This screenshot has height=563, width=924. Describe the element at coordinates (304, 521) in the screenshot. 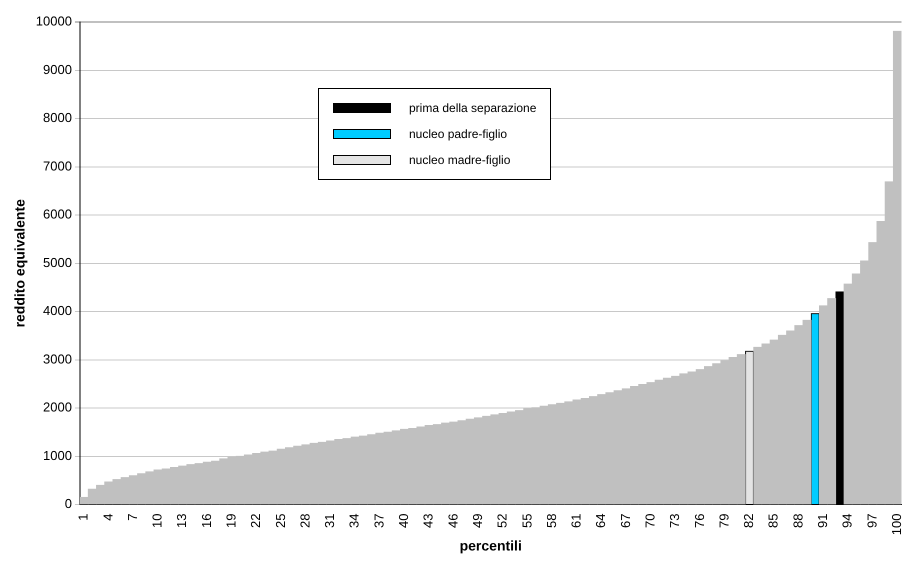

I see `x-tick-label: 28` at that location.